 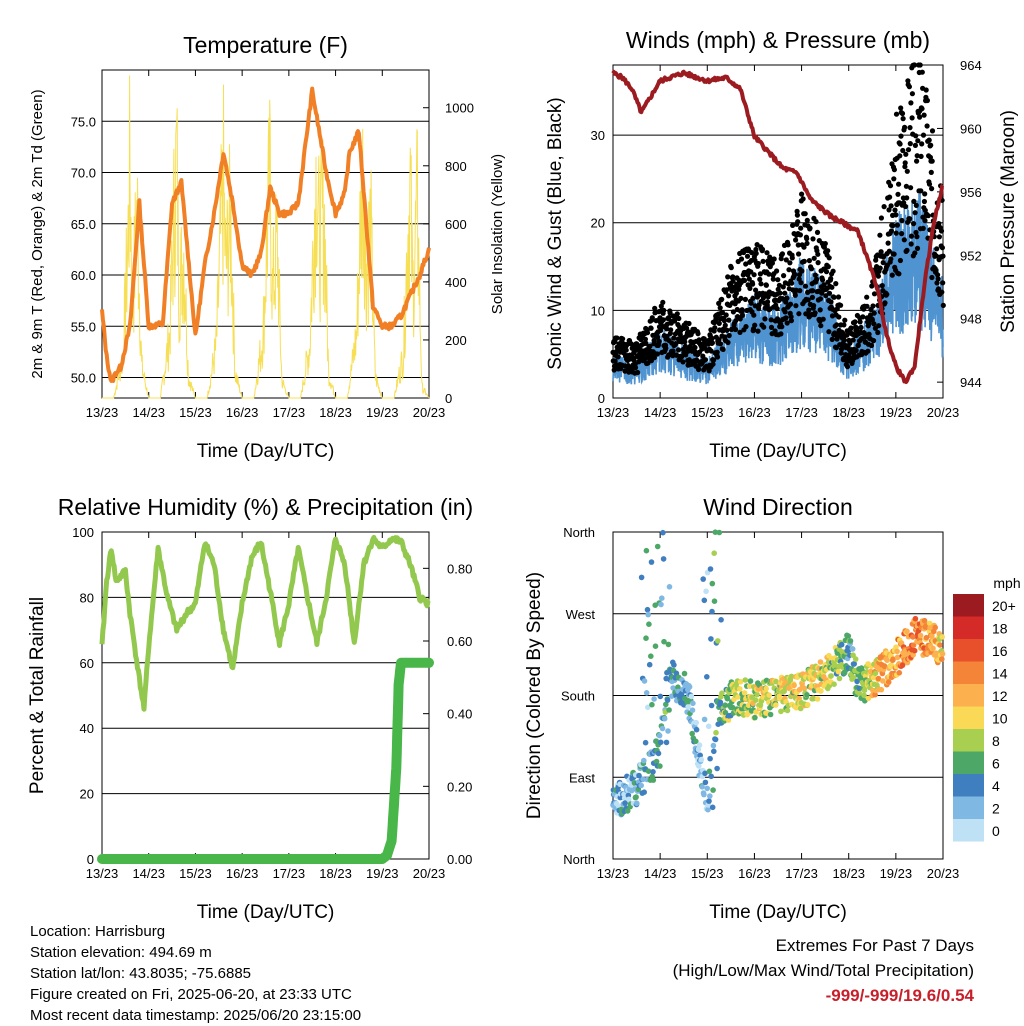 What do you see at coordinates (83, 121) in the screenshot?
I see `y-tick-label: 75.0` at bounding box center [83, 121].